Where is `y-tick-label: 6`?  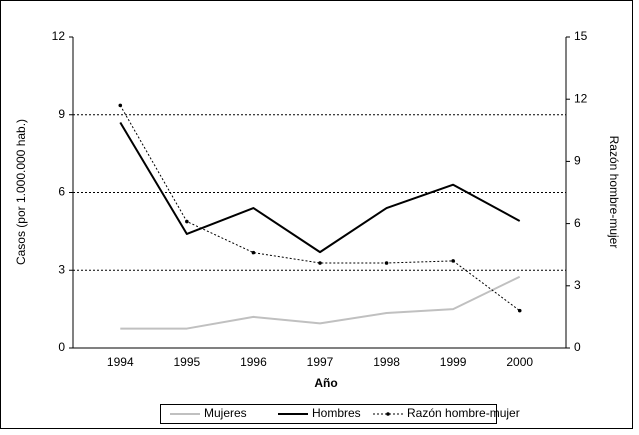 y-tick-label: 6 is located at coordinates (61, 192).